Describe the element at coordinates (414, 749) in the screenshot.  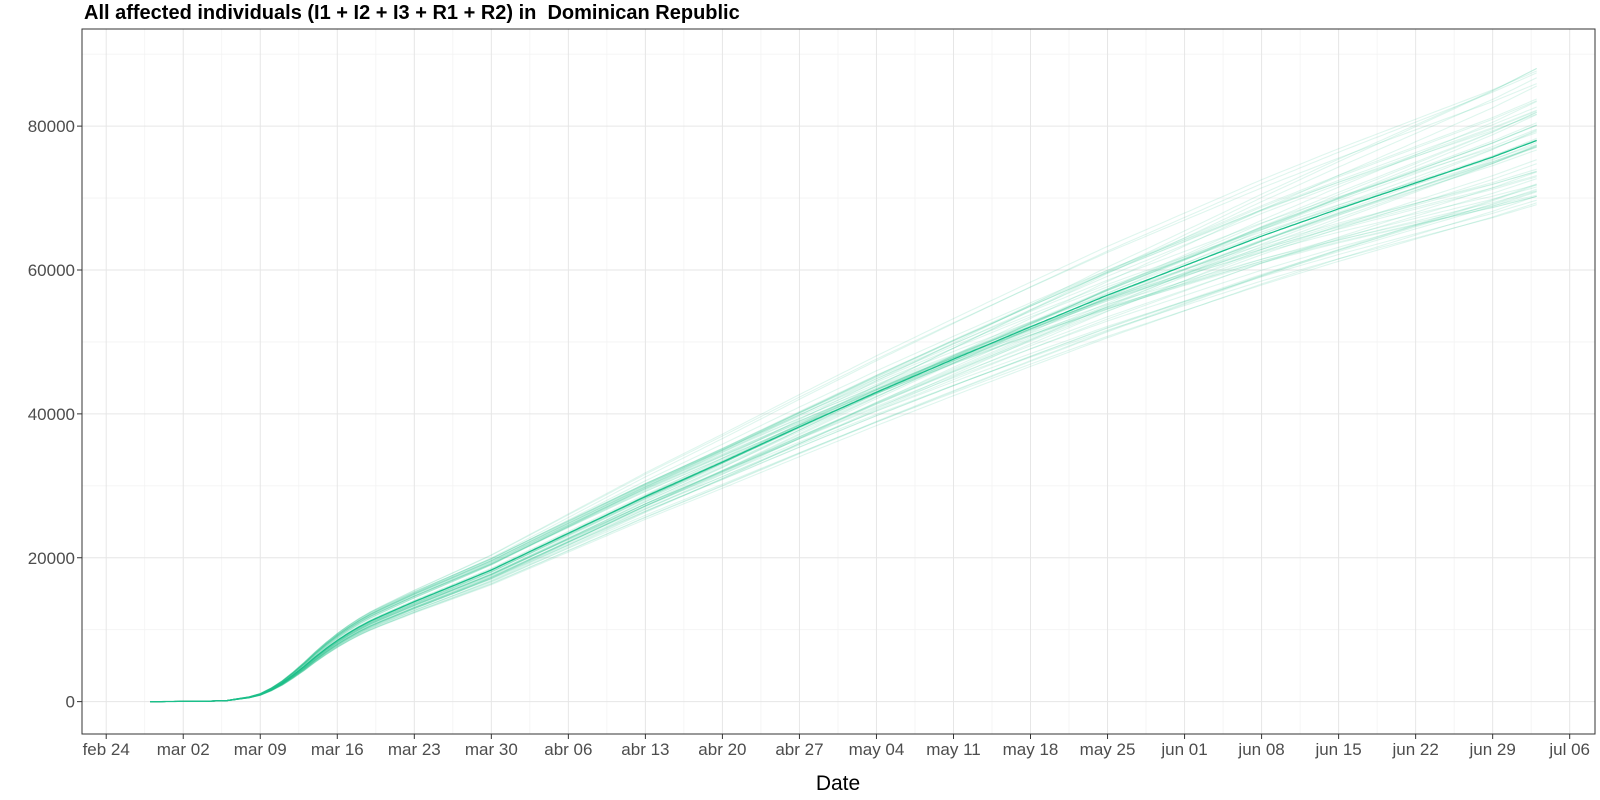
I see `x-tick-label: mar 23` at that location.